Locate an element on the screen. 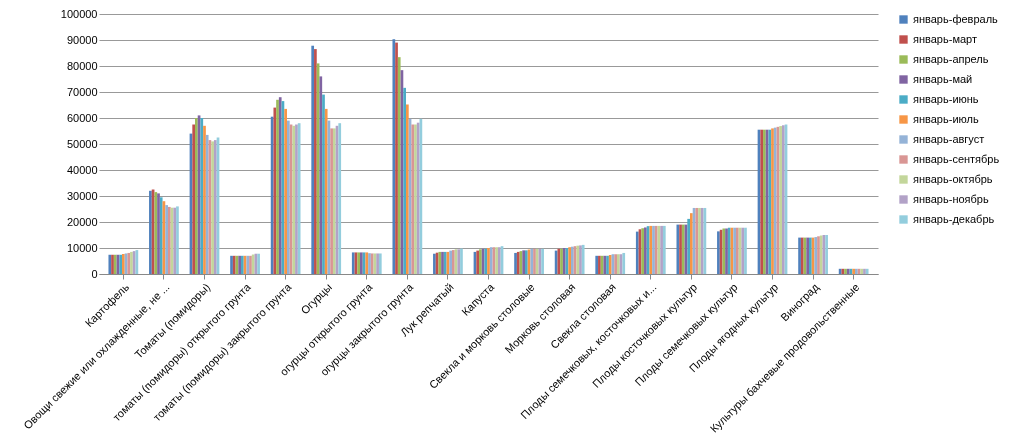 The image size is (1024, 448). legend-label: январь-март is located at coordinates (945, 38).